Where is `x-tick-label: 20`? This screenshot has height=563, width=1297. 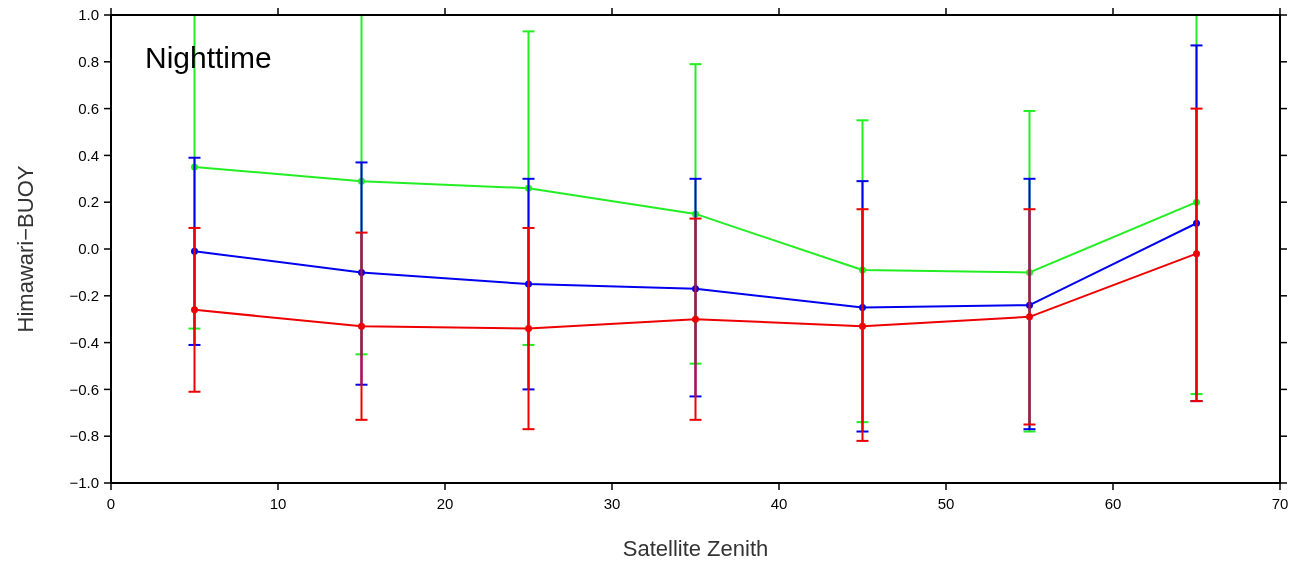
x-tick-label: 20 is located at coordinates (445, 503).